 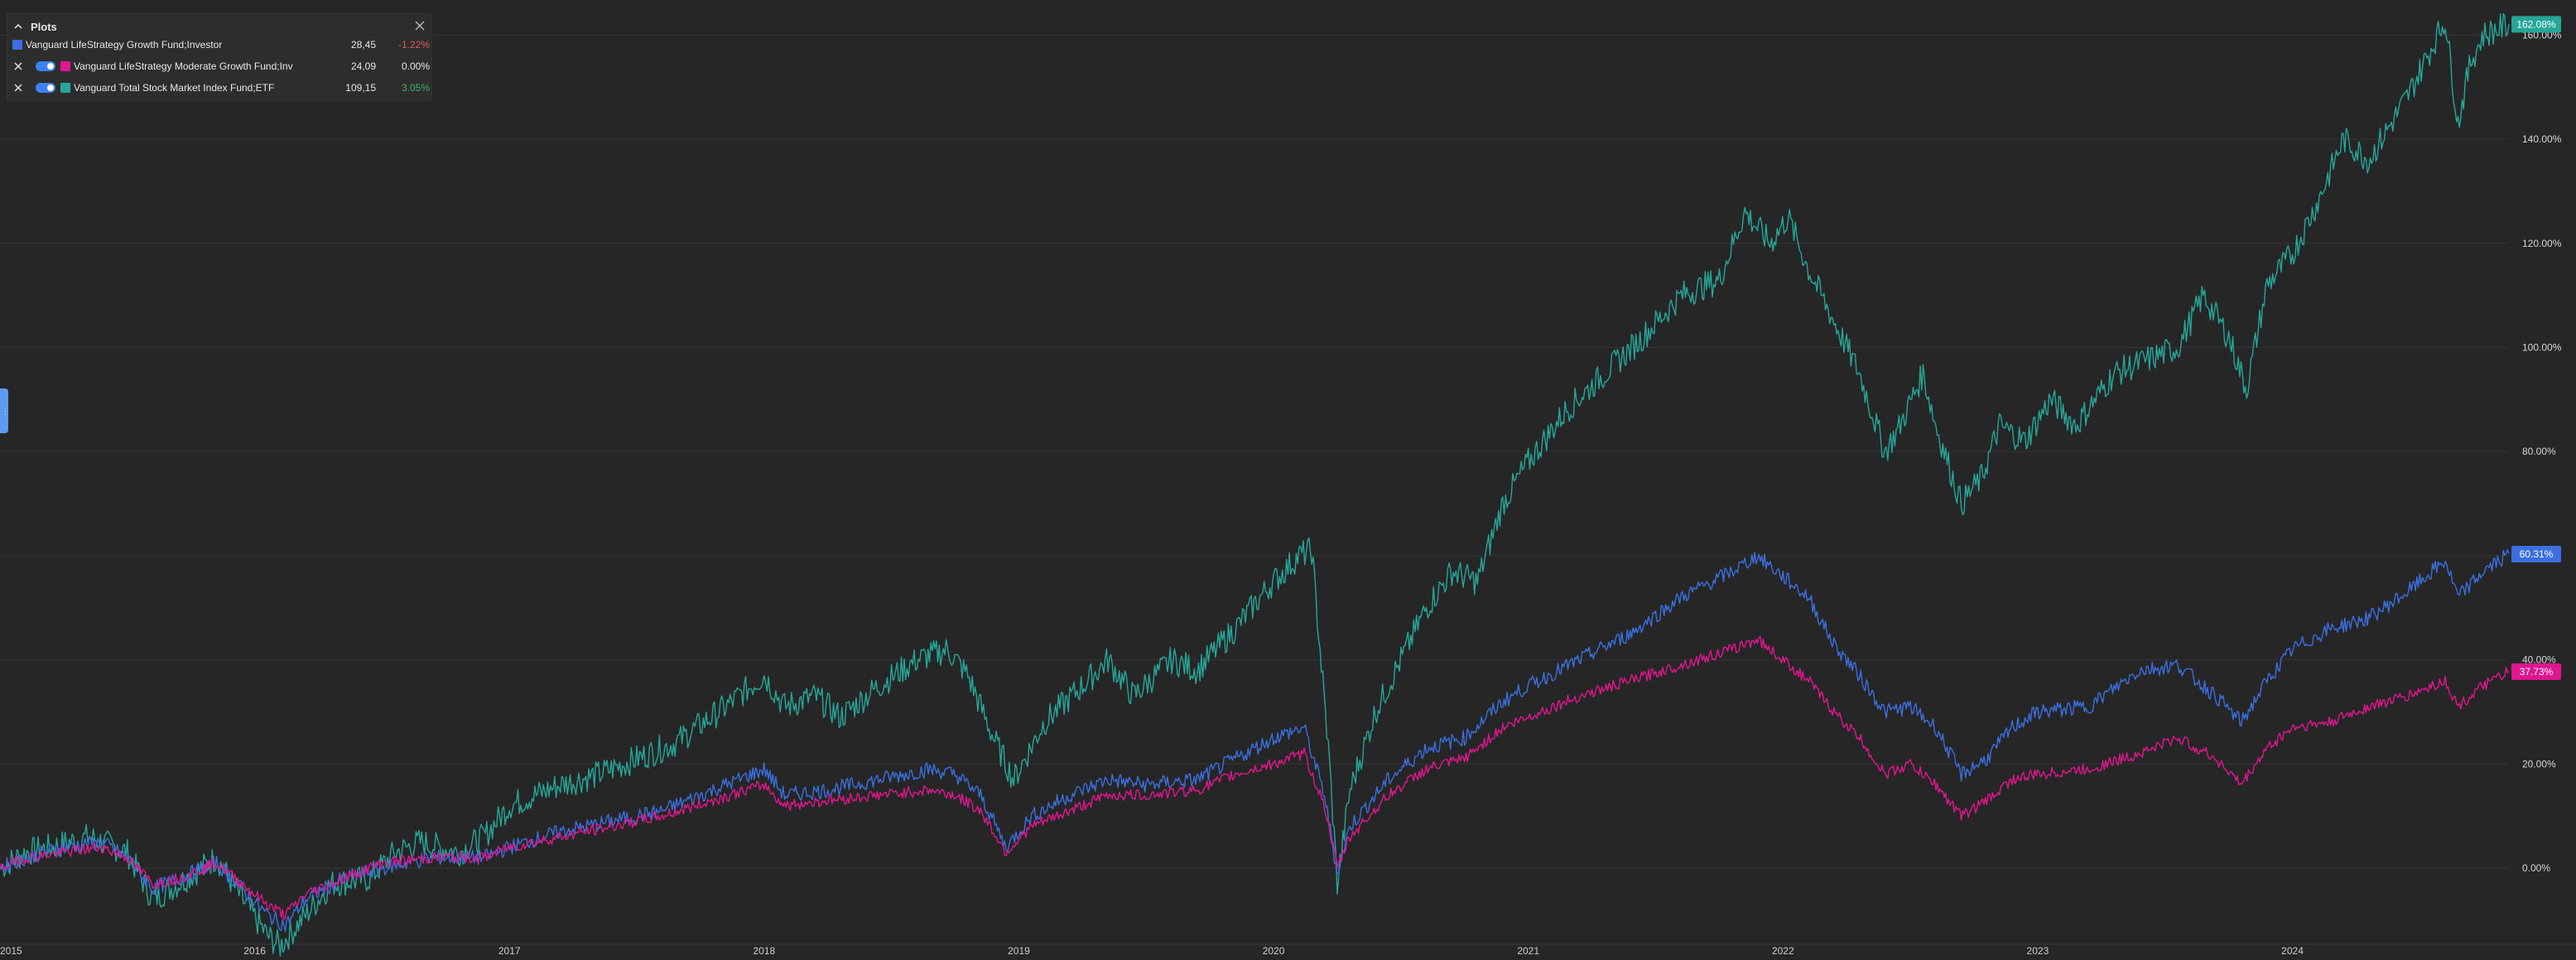 What do you see at coordinates (2292, 951) in the screenshot?
I see `x-tick-label: 2024` at bounding box center [2292, 951].